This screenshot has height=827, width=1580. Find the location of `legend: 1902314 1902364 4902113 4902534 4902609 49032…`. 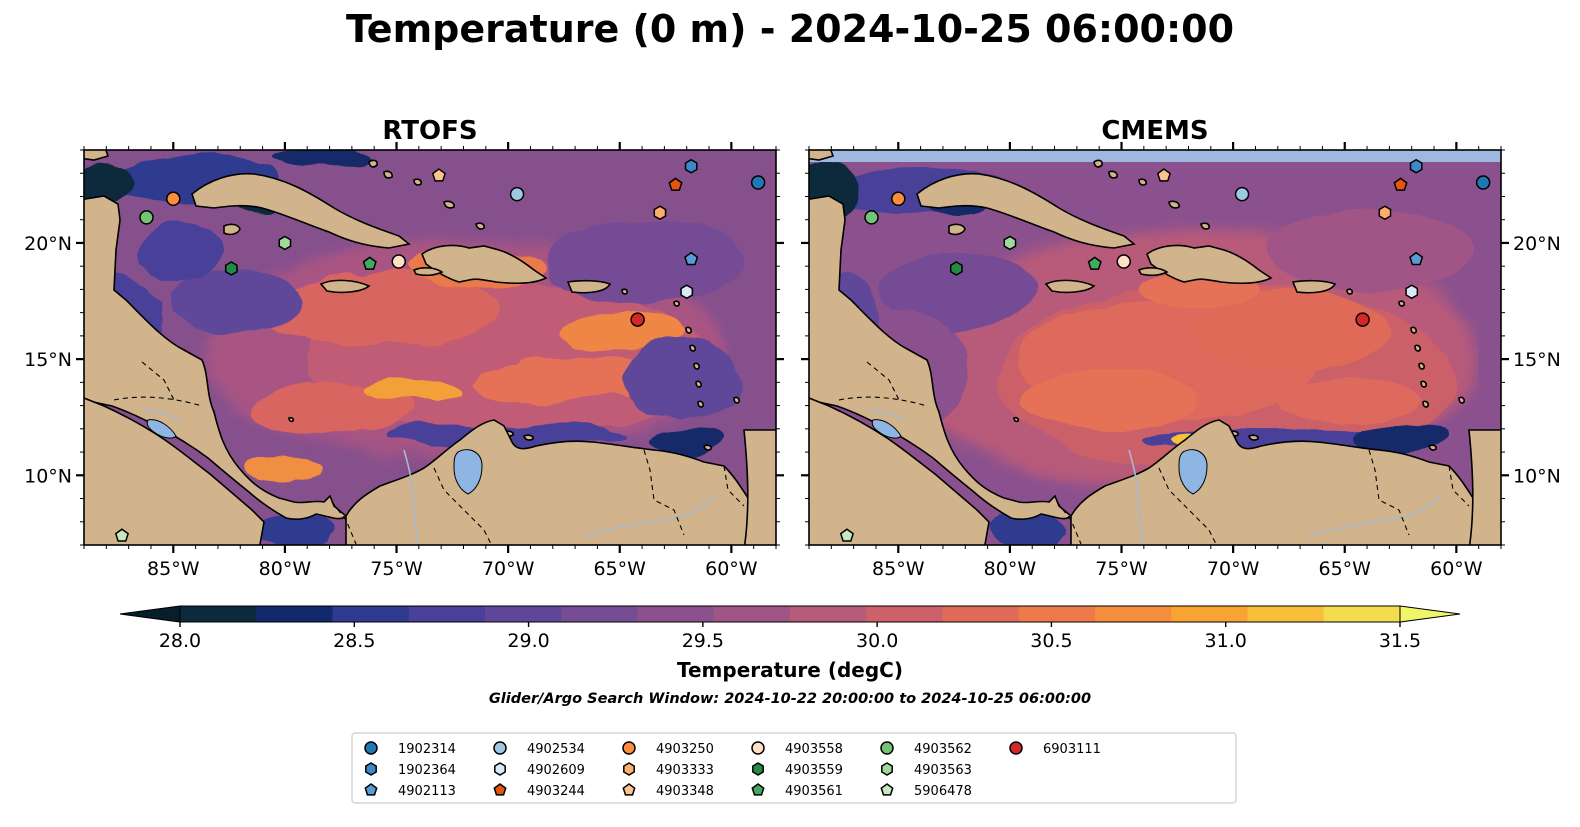

legend: 1902314 1902364 4902113 4902534 4902609 49032… is located at coordinates (794, 768).